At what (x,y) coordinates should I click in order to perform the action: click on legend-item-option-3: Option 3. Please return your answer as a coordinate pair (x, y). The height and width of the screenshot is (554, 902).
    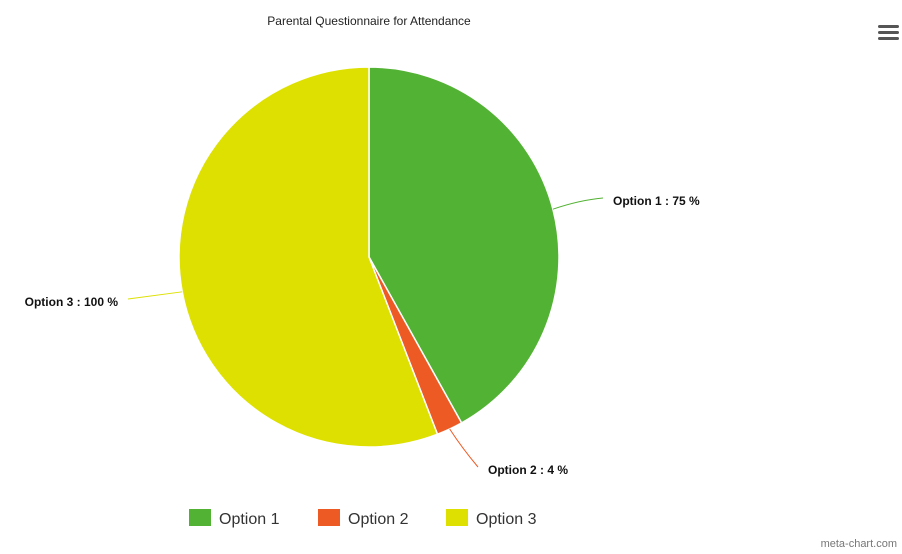
    Looking at the image, I should click on (491, 518).